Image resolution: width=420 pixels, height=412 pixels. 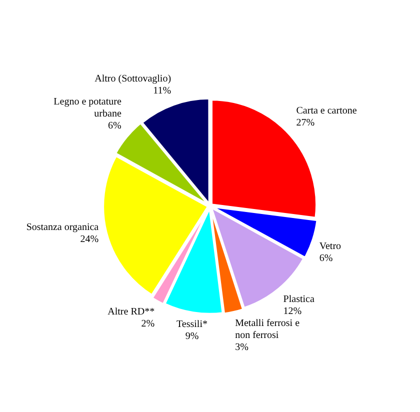 I want to click on slice-label: Metalli ferrosi e non ferrosi, so click(x=267, y=329).